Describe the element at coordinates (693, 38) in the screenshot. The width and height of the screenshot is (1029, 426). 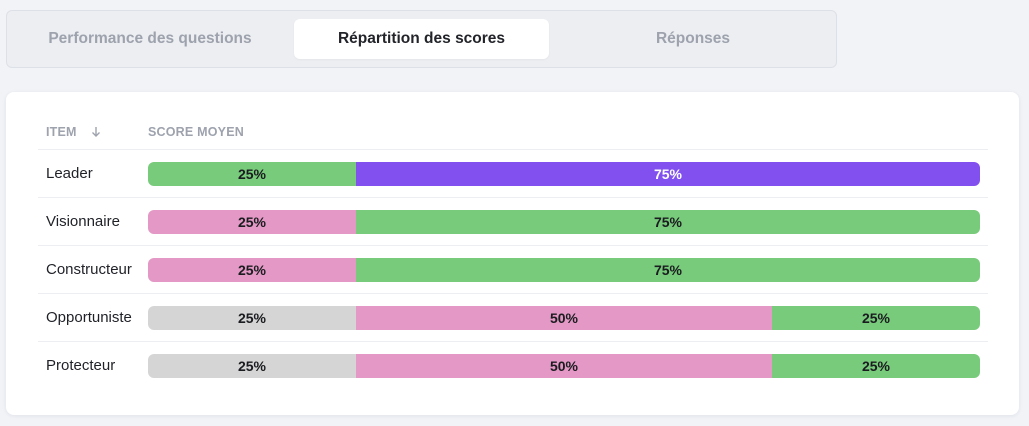
I see `tab-reponses: Réponses` at that location.